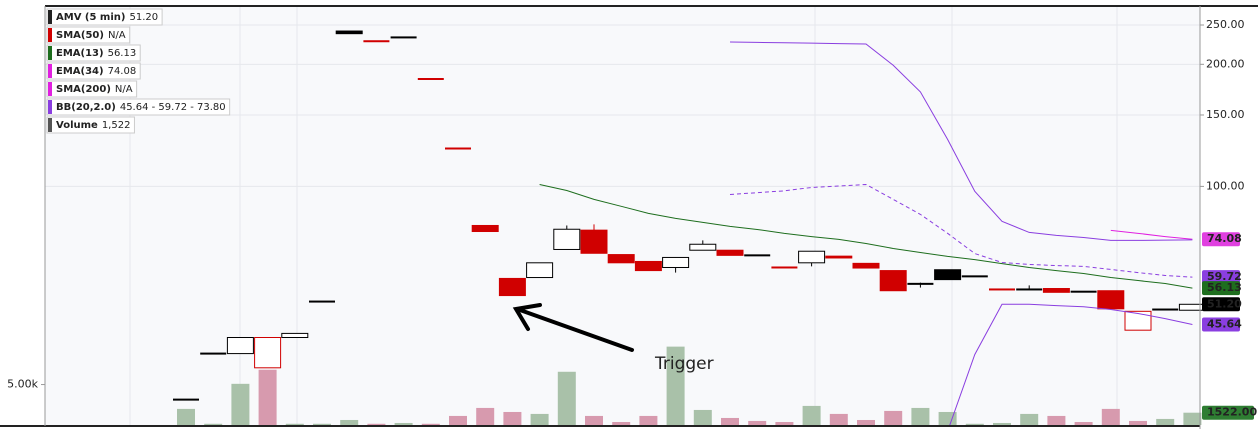 This screenshot has height=429, width=1258. I want to click on price-label: 74.08, so click(1222, 239).